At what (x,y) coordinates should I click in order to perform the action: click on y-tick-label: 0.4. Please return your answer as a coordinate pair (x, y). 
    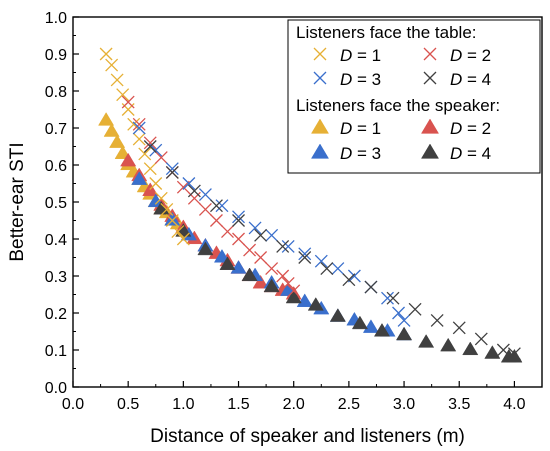
    Looking at the image, I should click on (56, 240).